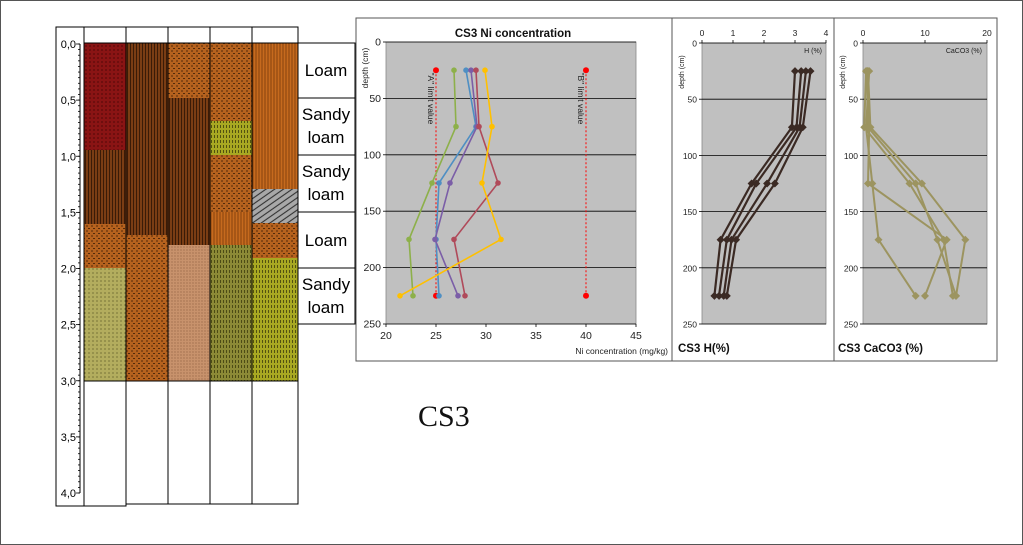 This screenshot has height=545, width=1023. Describe the element at coordinates (863, 33) in the screenshot. I see `x-tick-label: 0` at that location.